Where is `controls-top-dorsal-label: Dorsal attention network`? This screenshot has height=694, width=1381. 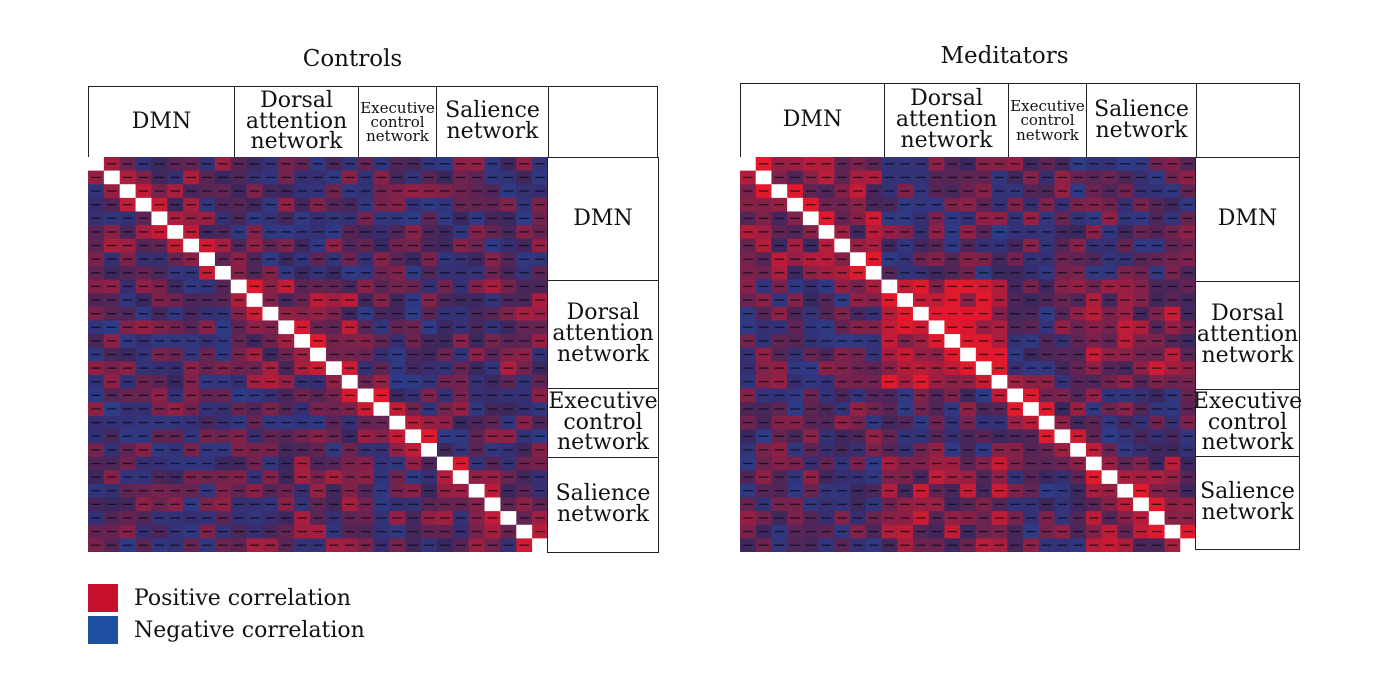 controls-top-dorsal-label: Dorsal attention network is located at coordinates (297, 122).